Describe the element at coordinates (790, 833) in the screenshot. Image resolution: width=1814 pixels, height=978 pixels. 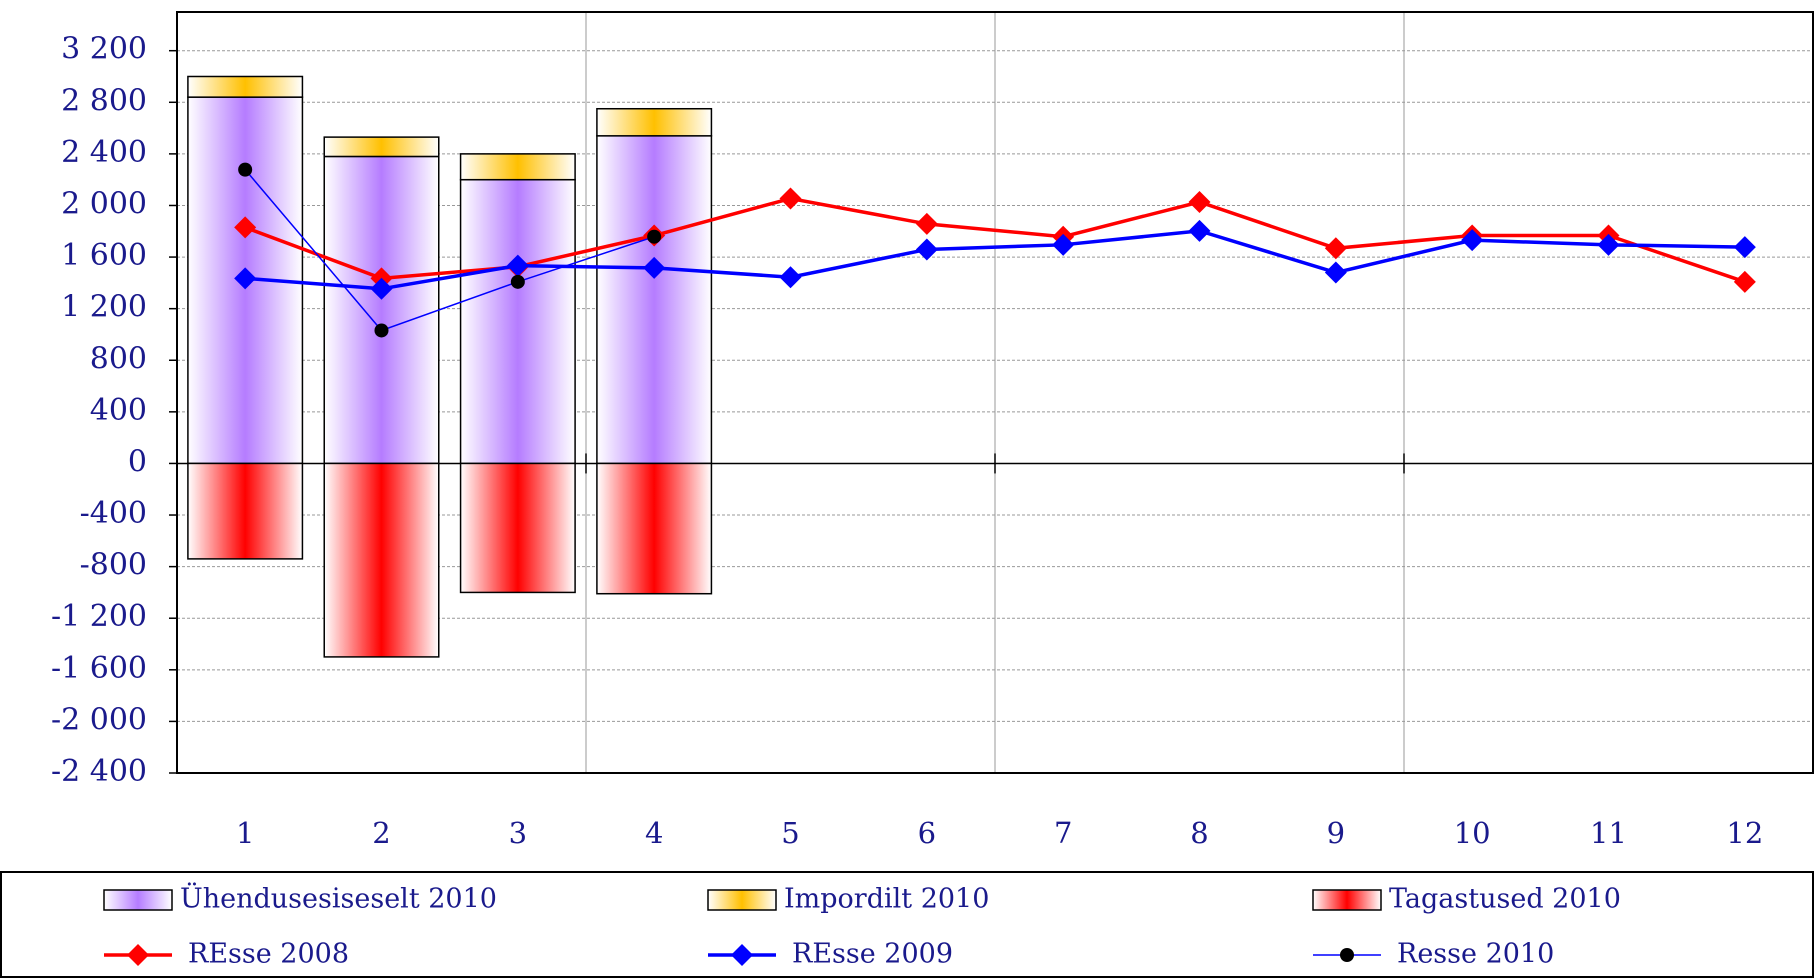
I see `x-tick-label: 5` at that location.